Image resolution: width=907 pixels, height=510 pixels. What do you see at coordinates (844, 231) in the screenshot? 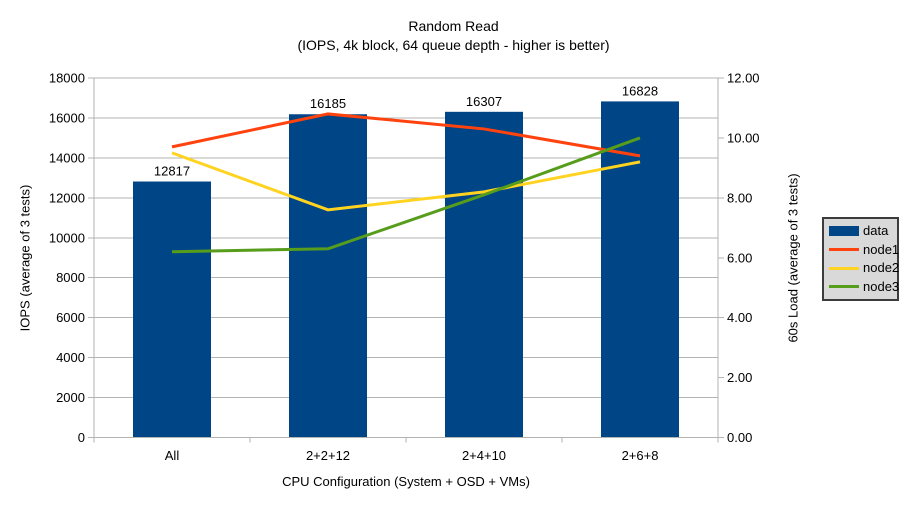
I see `legend-swatch-data` at bounding box center [844, 231].